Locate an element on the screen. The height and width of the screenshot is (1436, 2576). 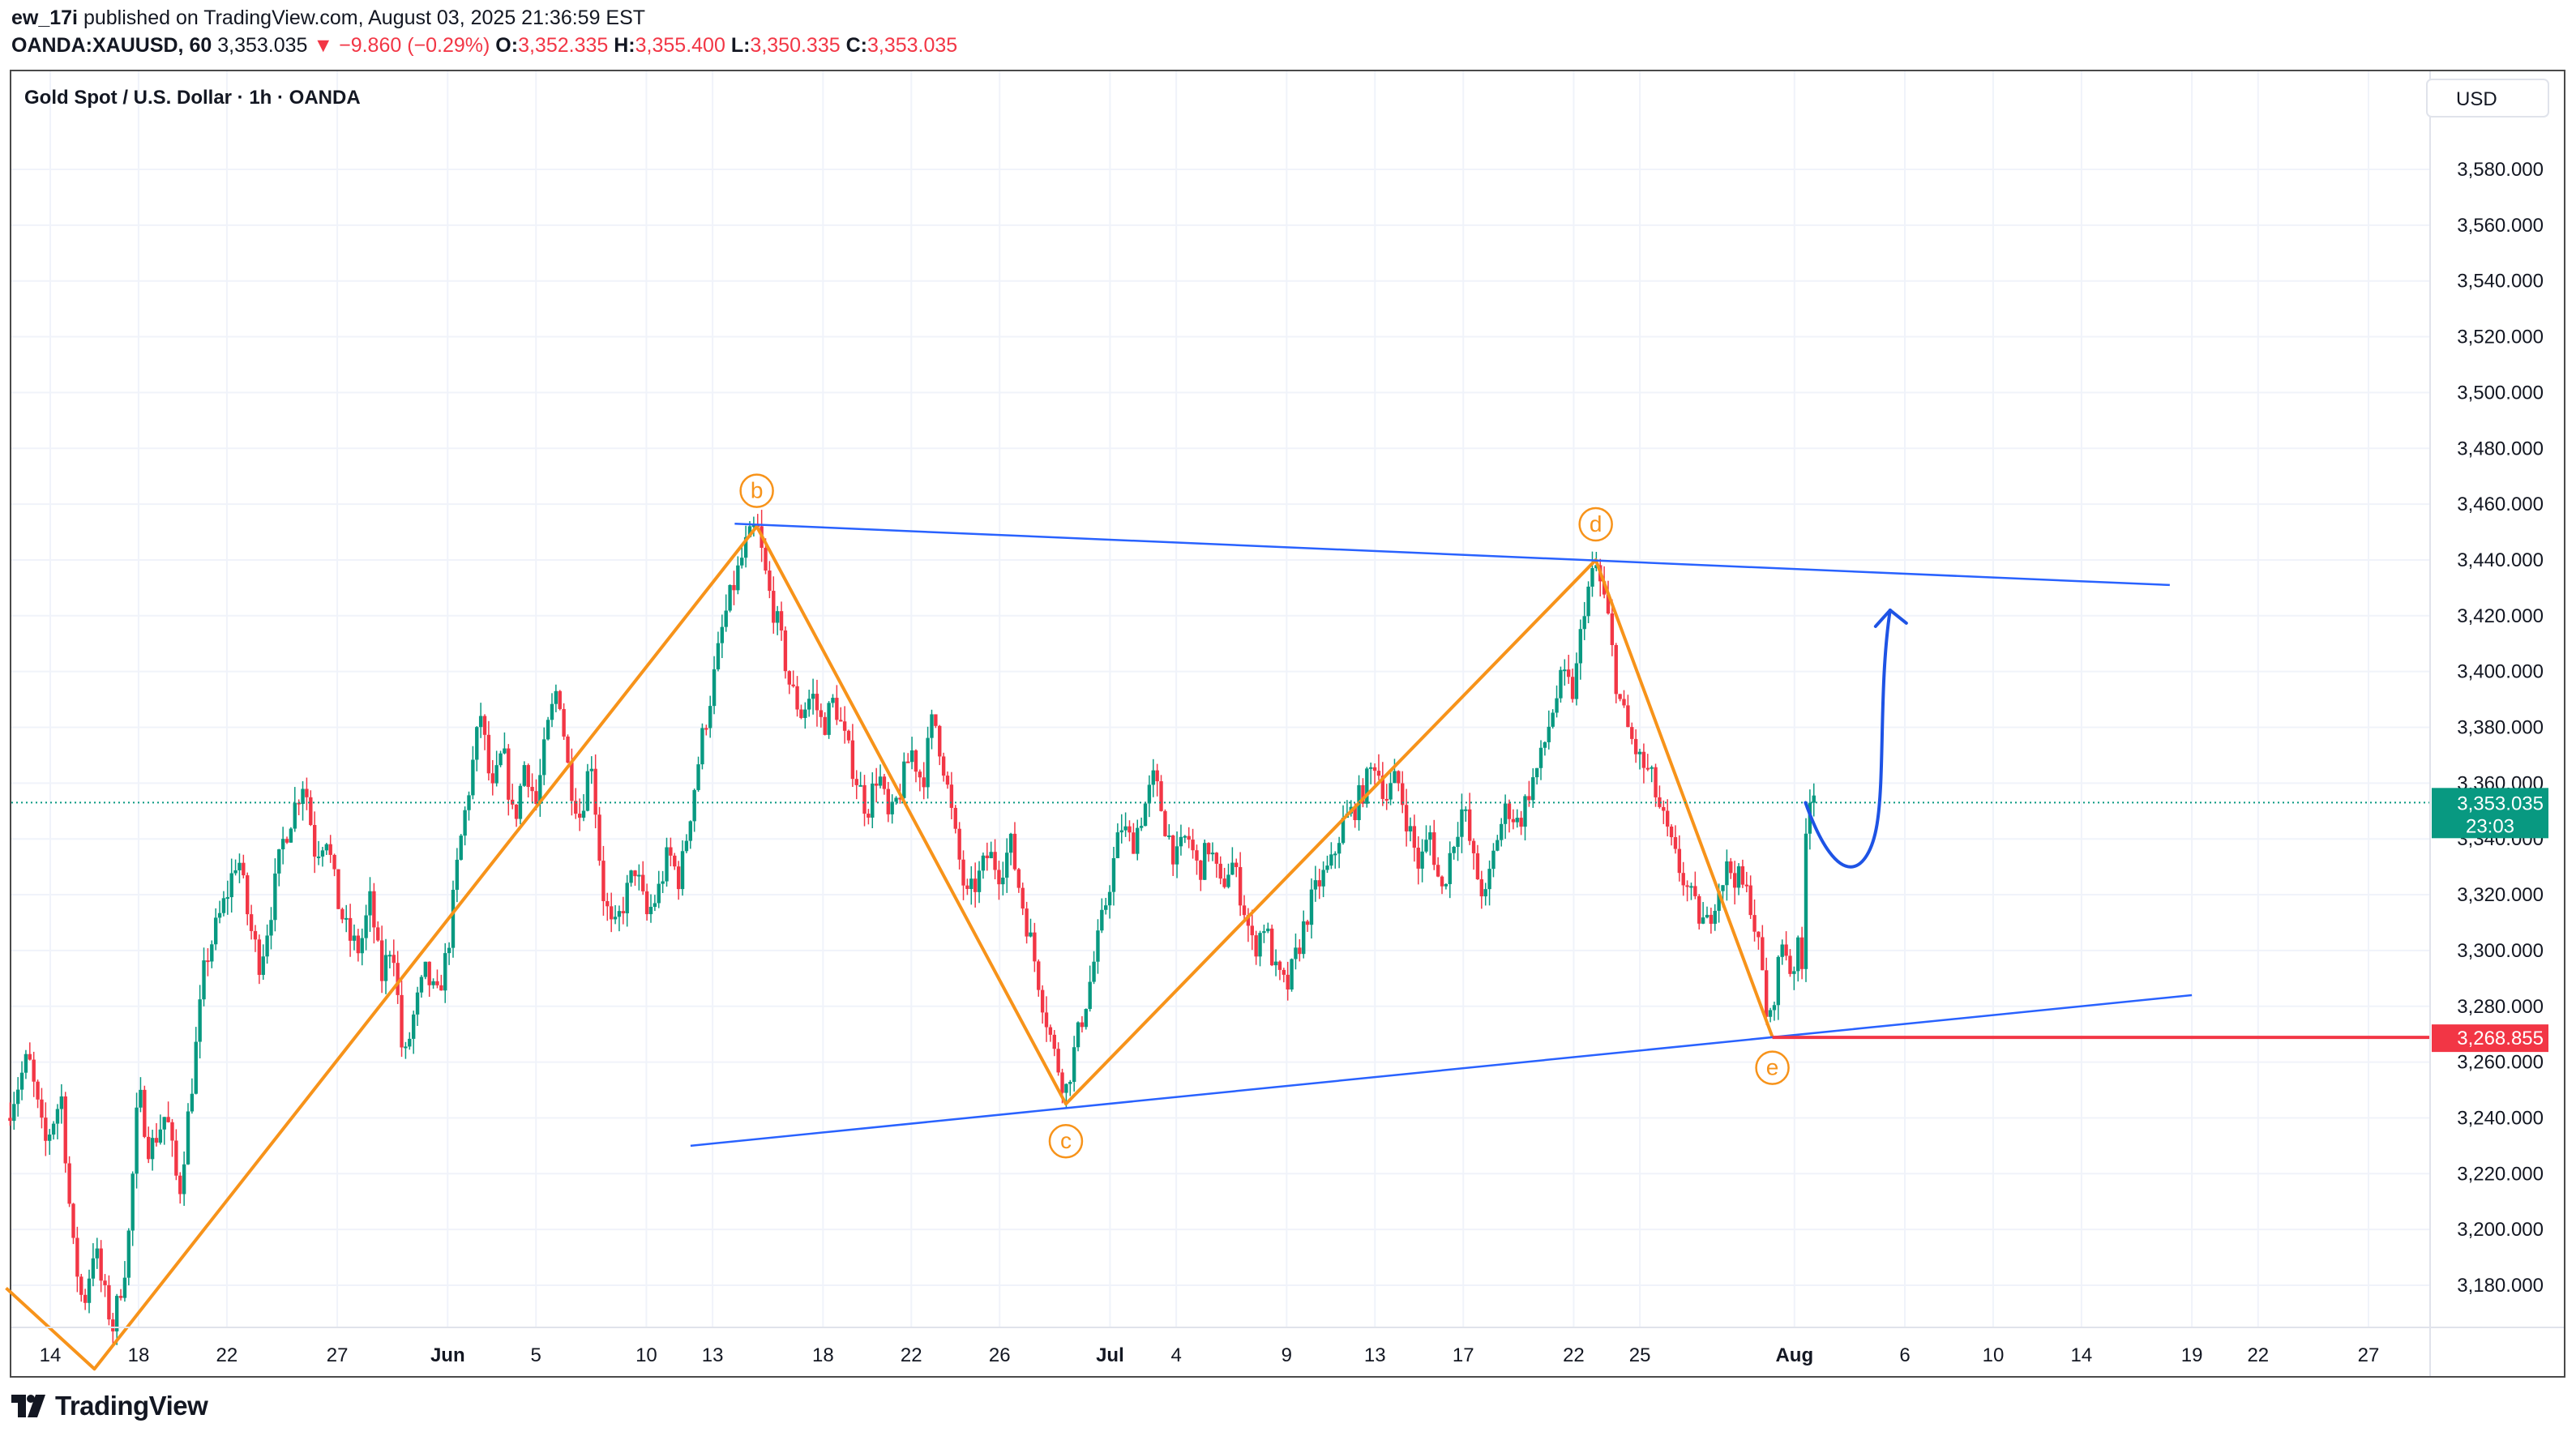
time-tick-label: 5 is located at coordinates (536, 1355).